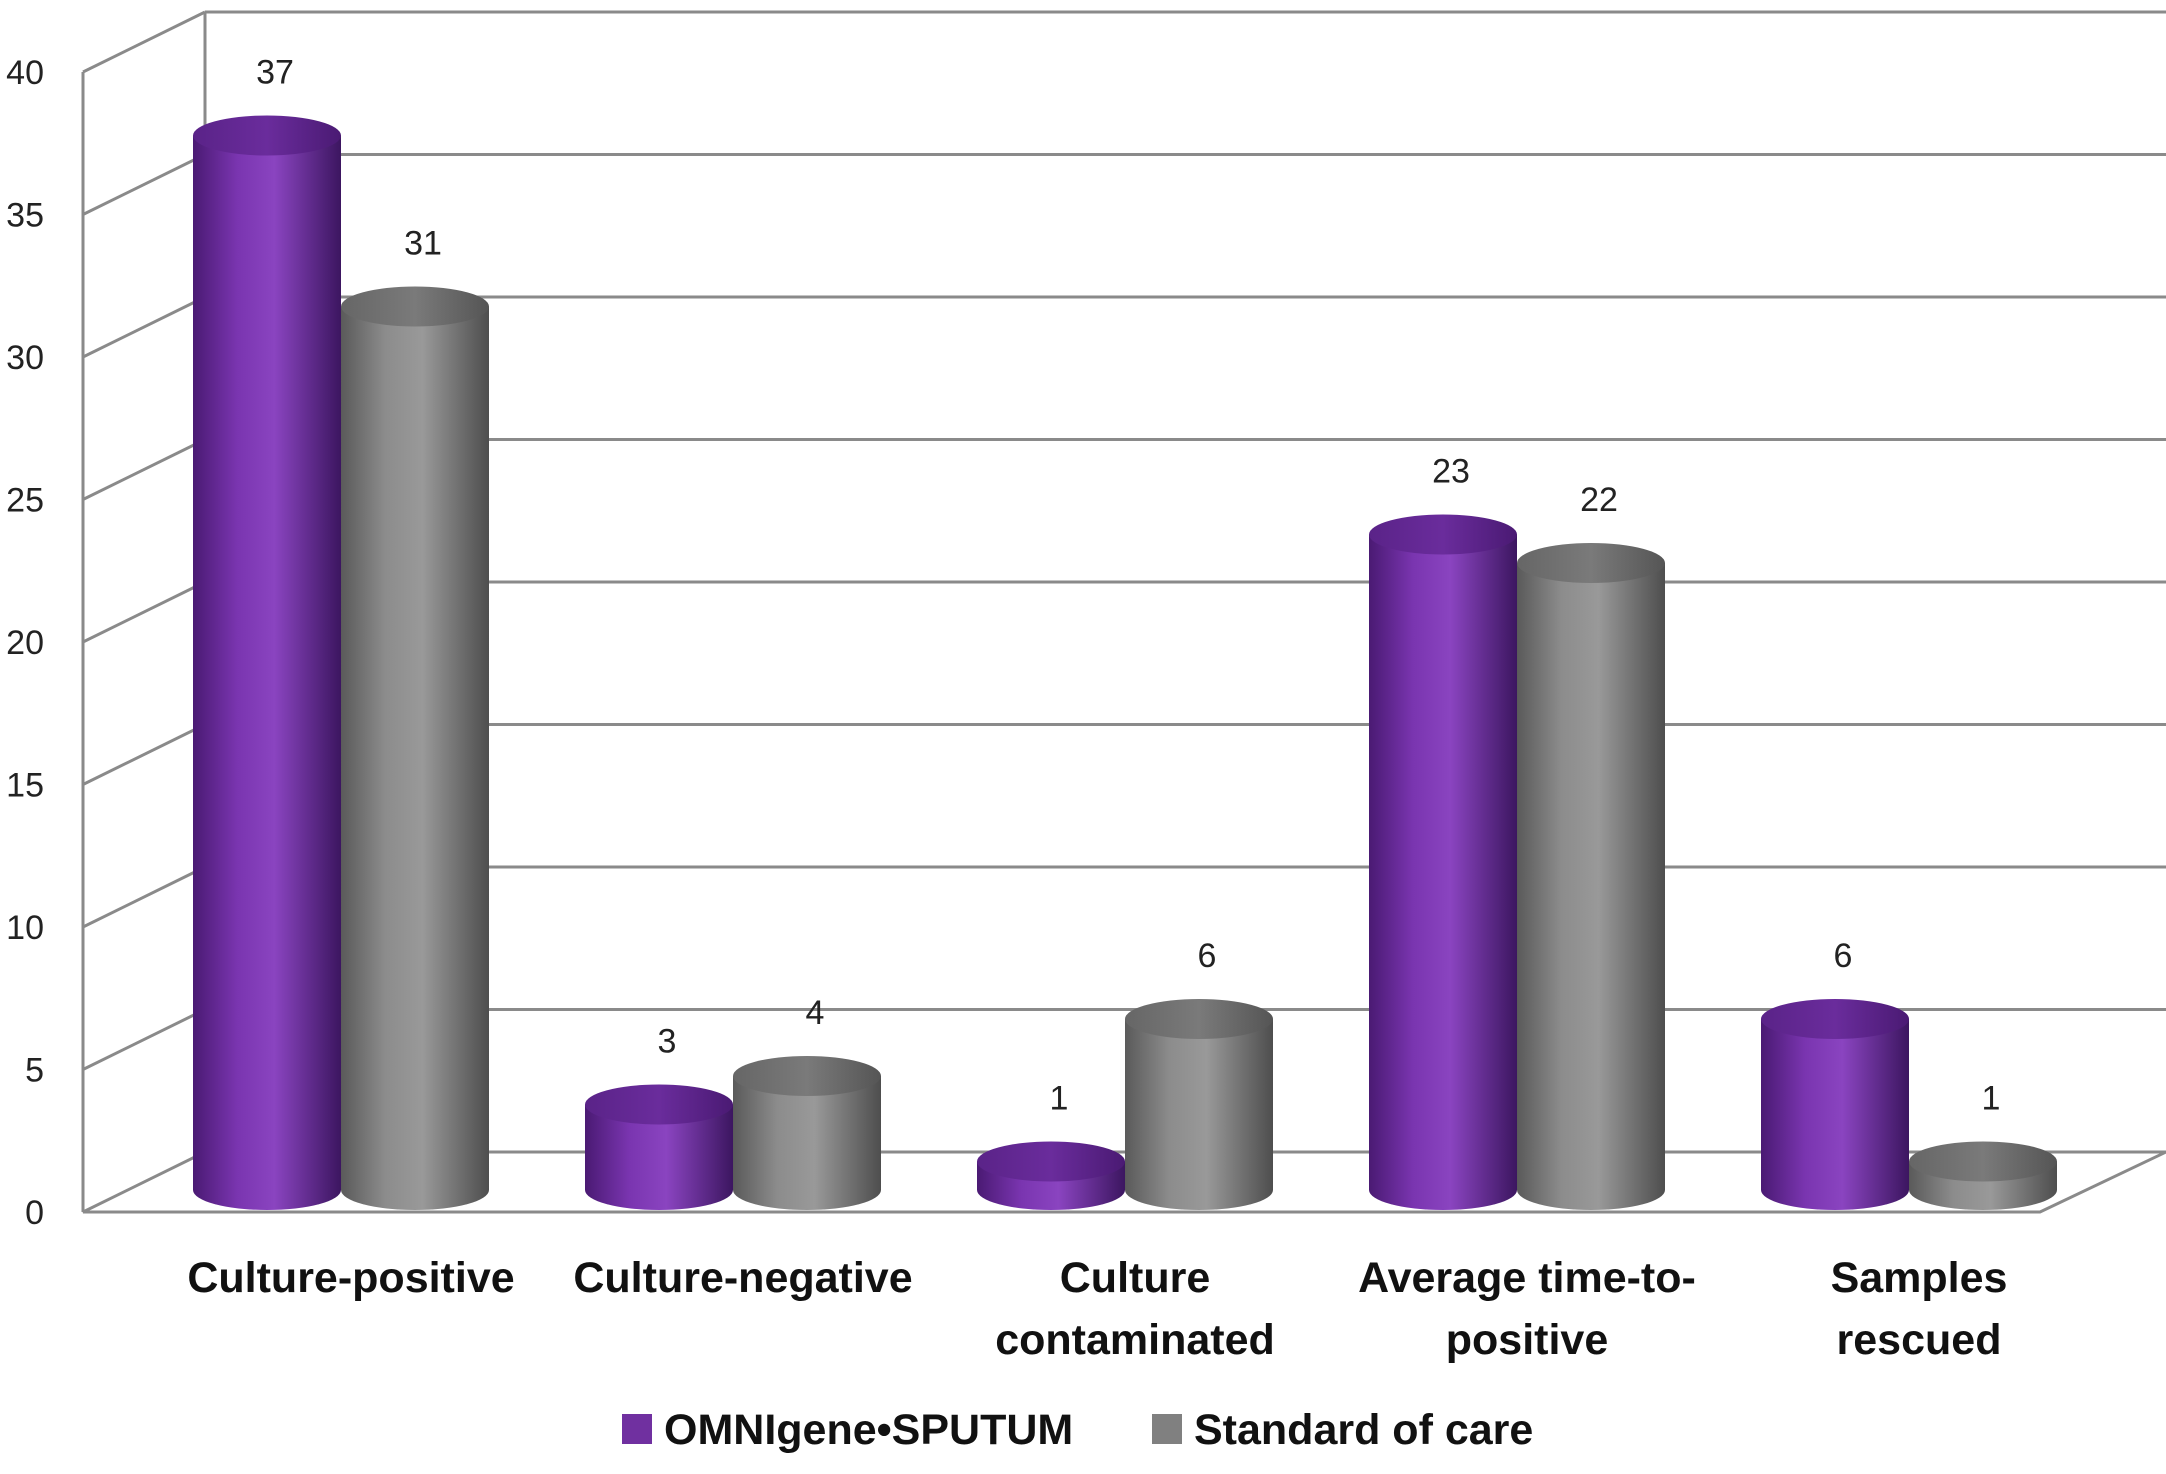 The width and height of the screenshot is (2166, 1474). Describe the element at coordinates (25, 786) in the screenshot. I see `y-tick-label: 15` at that location.